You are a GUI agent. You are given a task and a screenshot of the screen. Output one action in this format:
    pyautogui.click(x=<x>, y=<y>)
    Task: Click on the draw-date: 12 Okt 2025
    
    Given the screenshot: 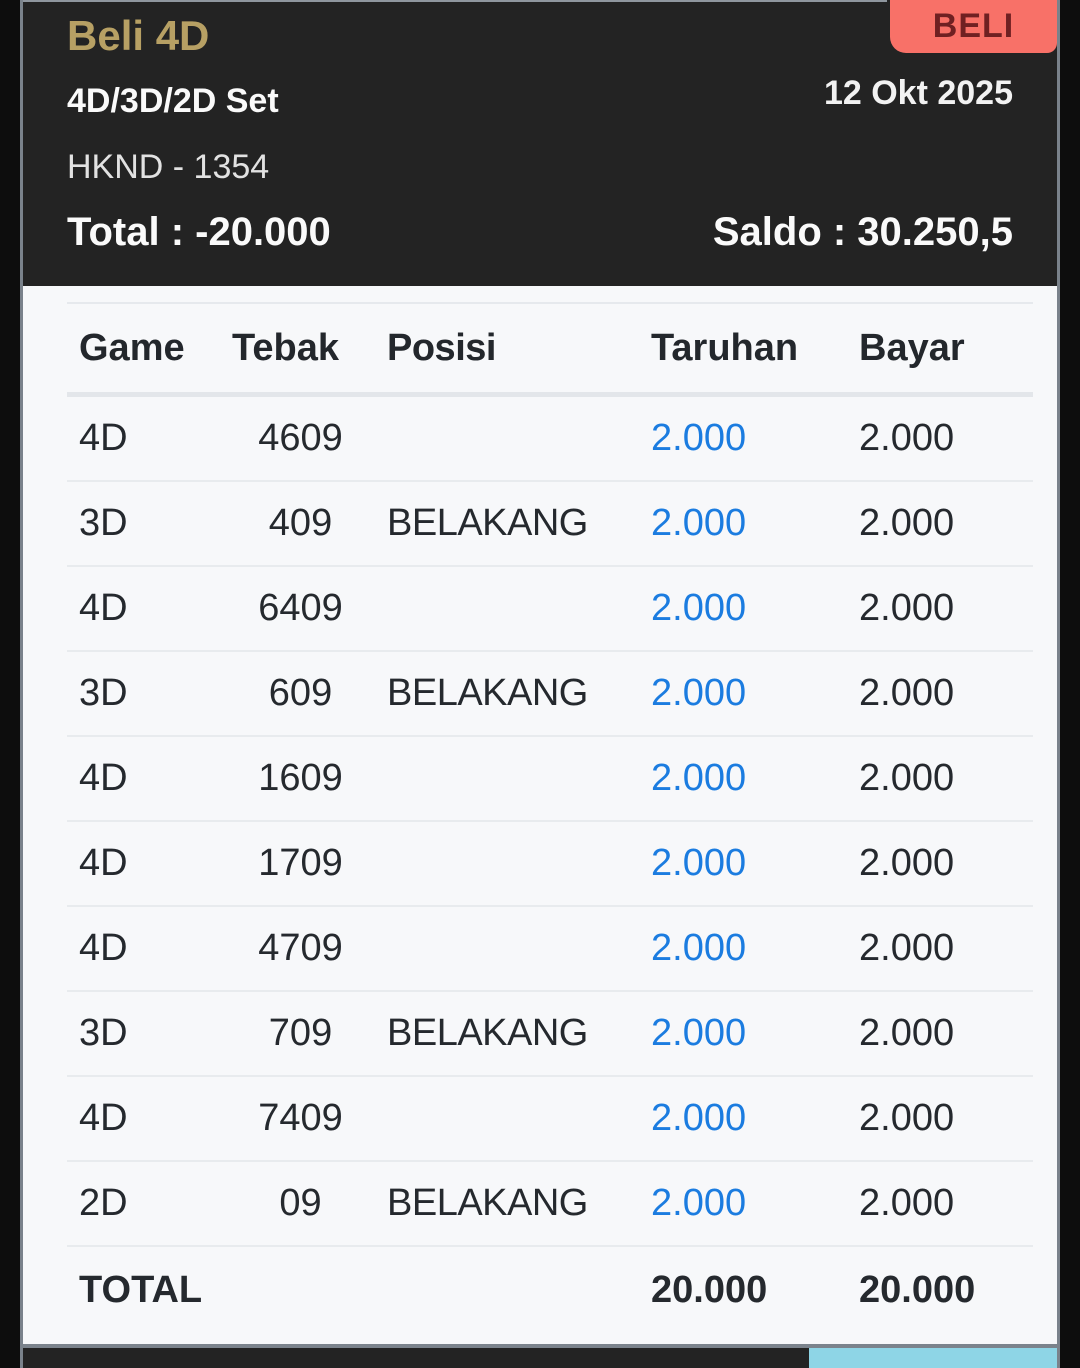 What is the action you would take?
    pyautogui.click(x=918, y=93)
    